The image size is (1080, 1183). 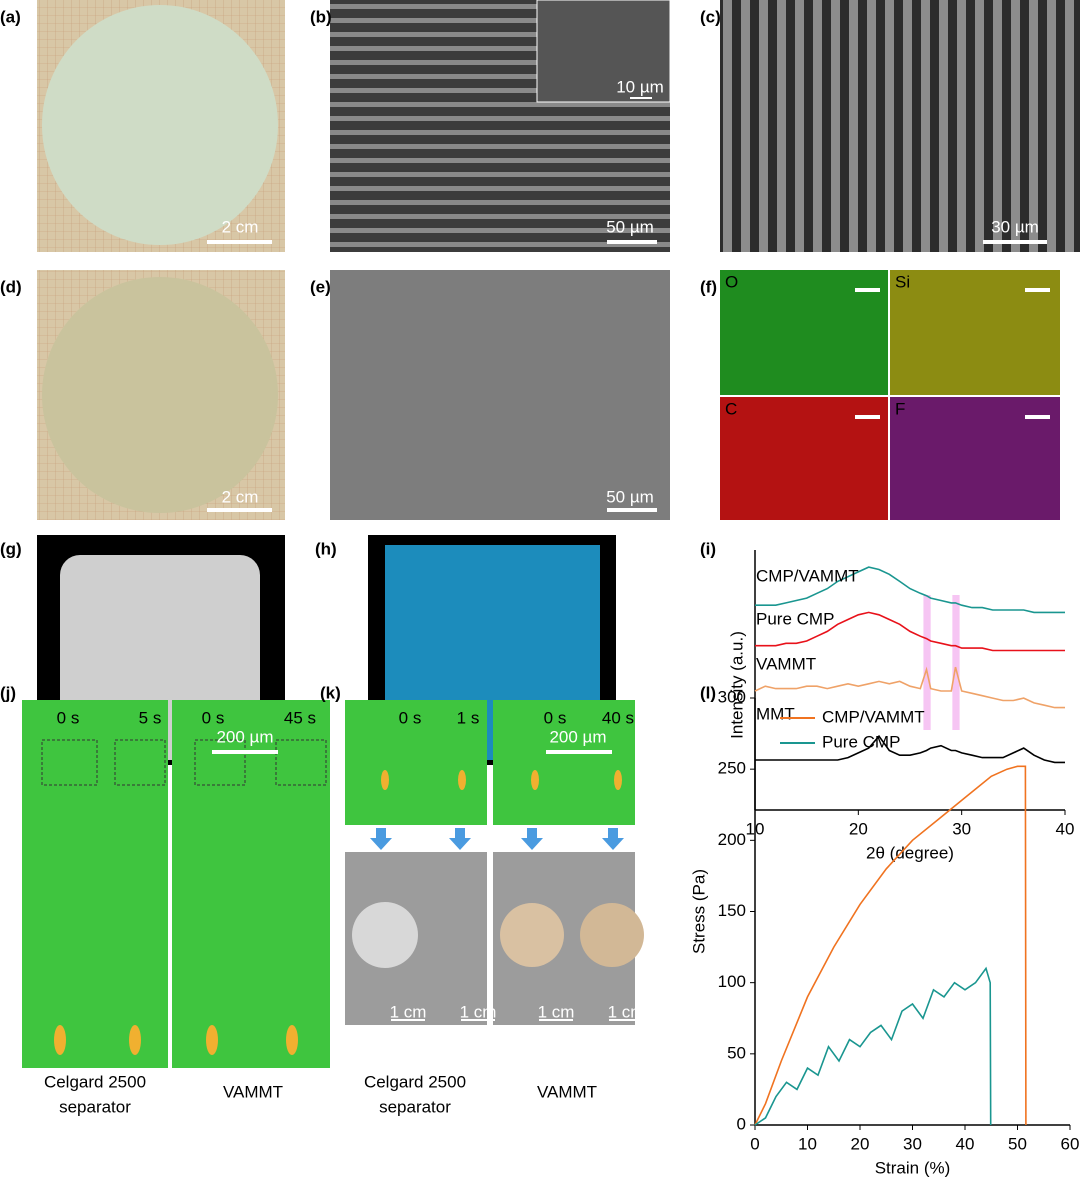 I want to click on element-label: O, so click(x=731, y=281).